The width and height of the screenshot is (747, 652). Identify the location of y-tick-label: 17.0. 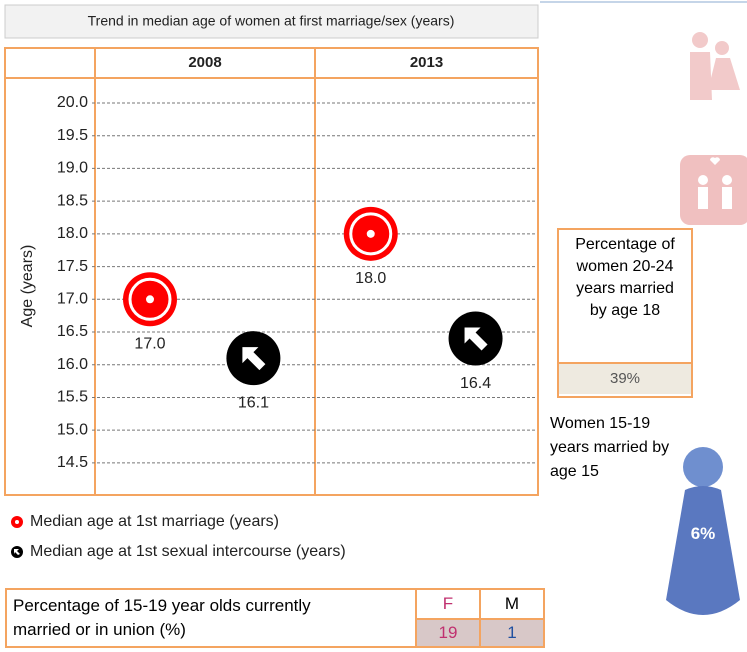
(72, 299).